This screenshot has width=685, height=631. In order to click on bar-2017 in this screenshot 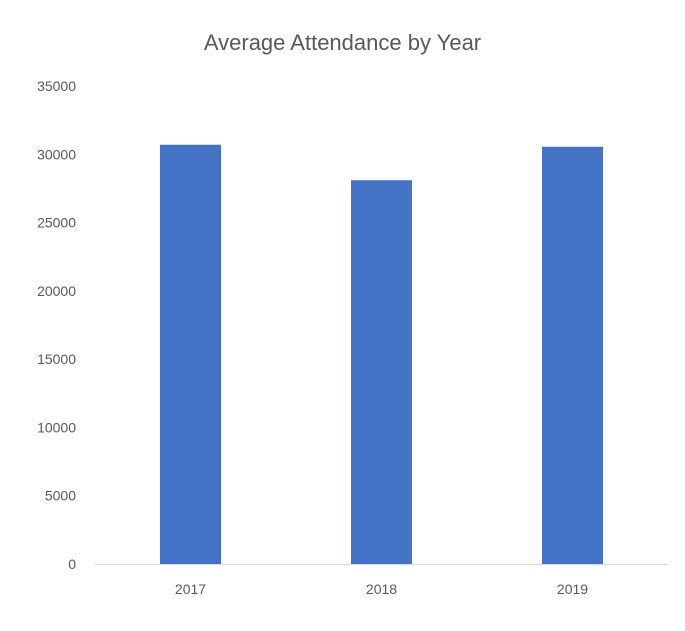, I will do `click(190, 354)`.